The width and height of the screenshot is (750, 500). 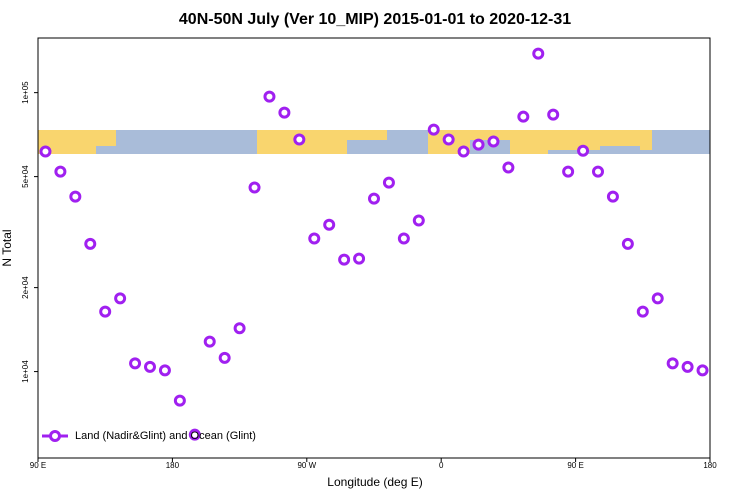 I want to click on x-tick-label: 90 W, so click(x=306, y=465).